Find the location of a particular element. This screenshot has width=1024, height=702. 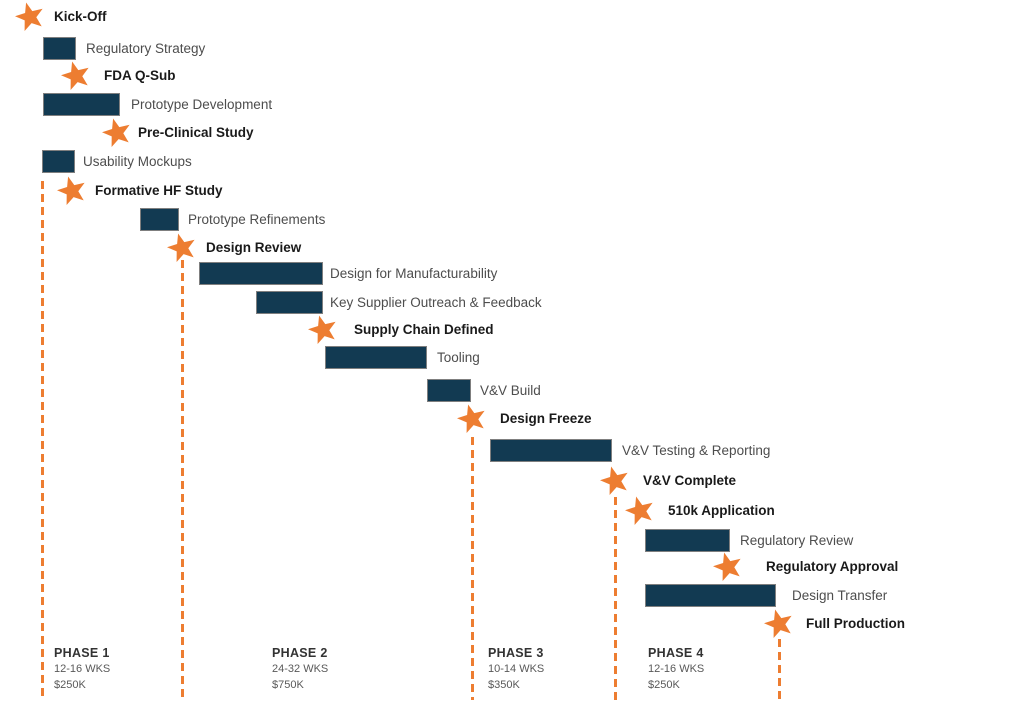

phase-duration: 10-14 WKS is located at coordinates (516, 669).